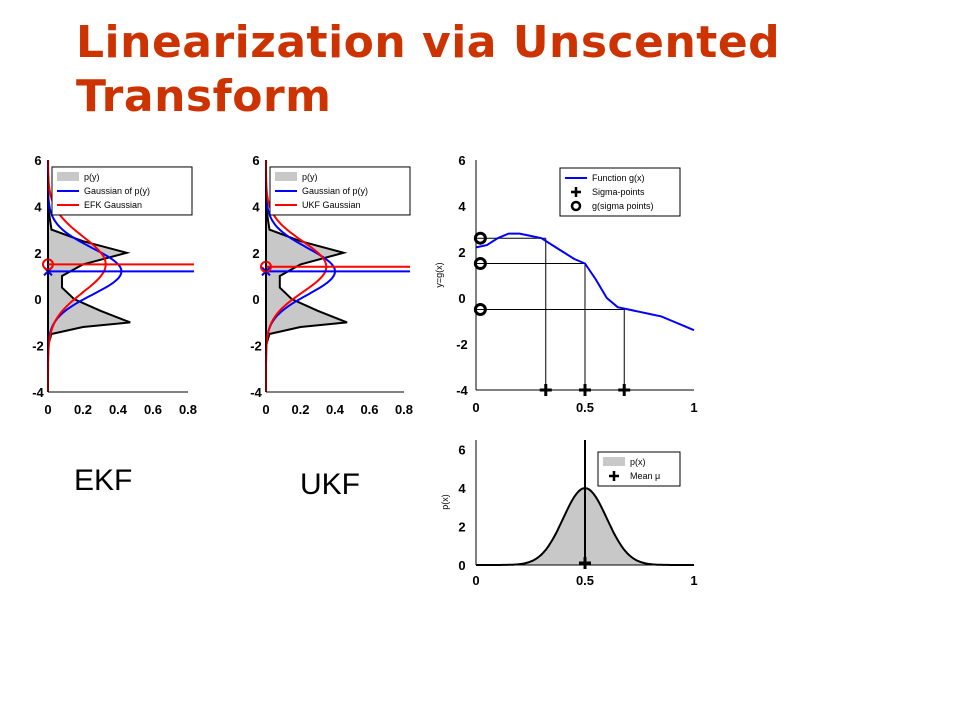  Describe the element at coordinates (462, 390) in the screenshot. I see `function-y-tick: -4` at that location.